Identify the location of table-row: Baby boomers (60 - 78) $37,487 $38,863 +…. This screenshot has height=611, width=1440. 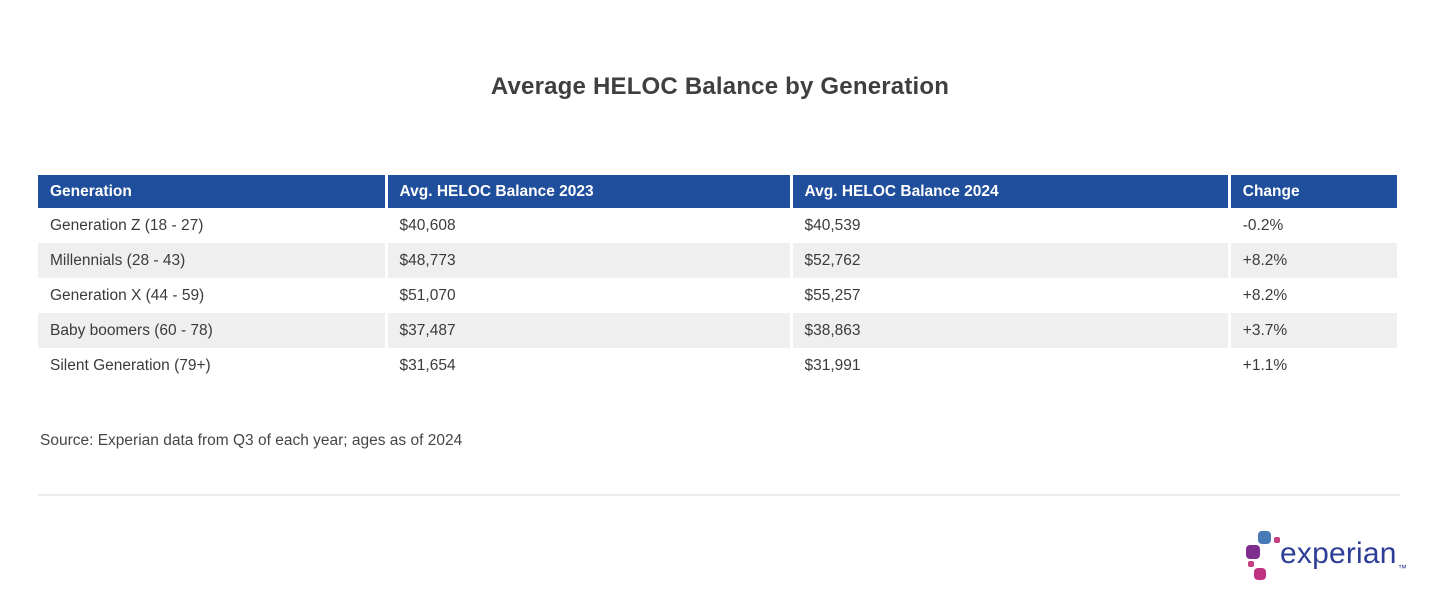
(717, 330).